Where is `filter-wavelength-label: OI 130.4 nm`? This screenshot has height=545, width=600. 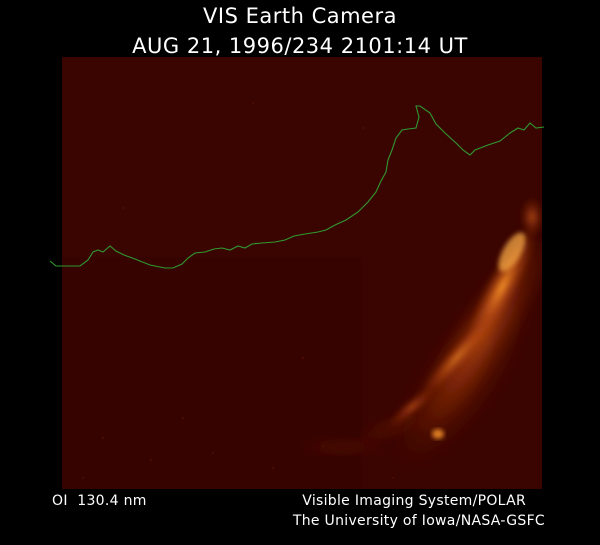 filter-wavelength-label: OI 130.4 nm is located at coordinates (99, 501).